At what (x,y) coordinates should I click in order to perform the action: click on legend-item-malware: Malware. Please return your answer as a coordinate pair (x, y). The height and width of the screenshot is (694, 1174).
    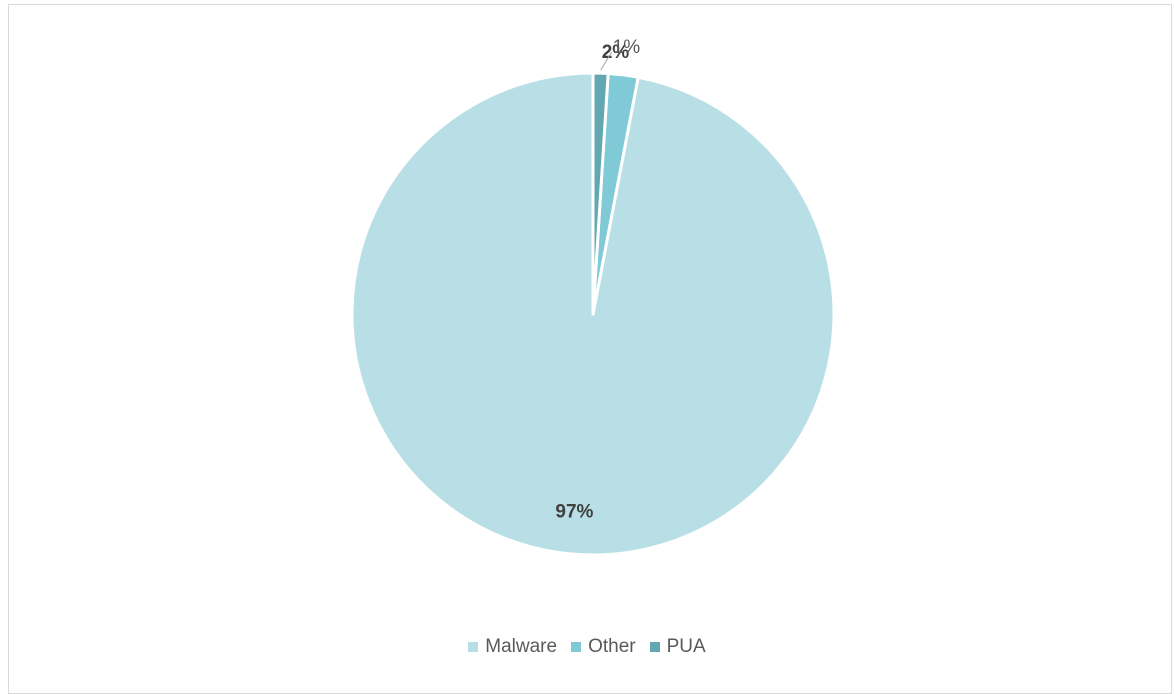
    Looking at the image, I should click on (512, 647).